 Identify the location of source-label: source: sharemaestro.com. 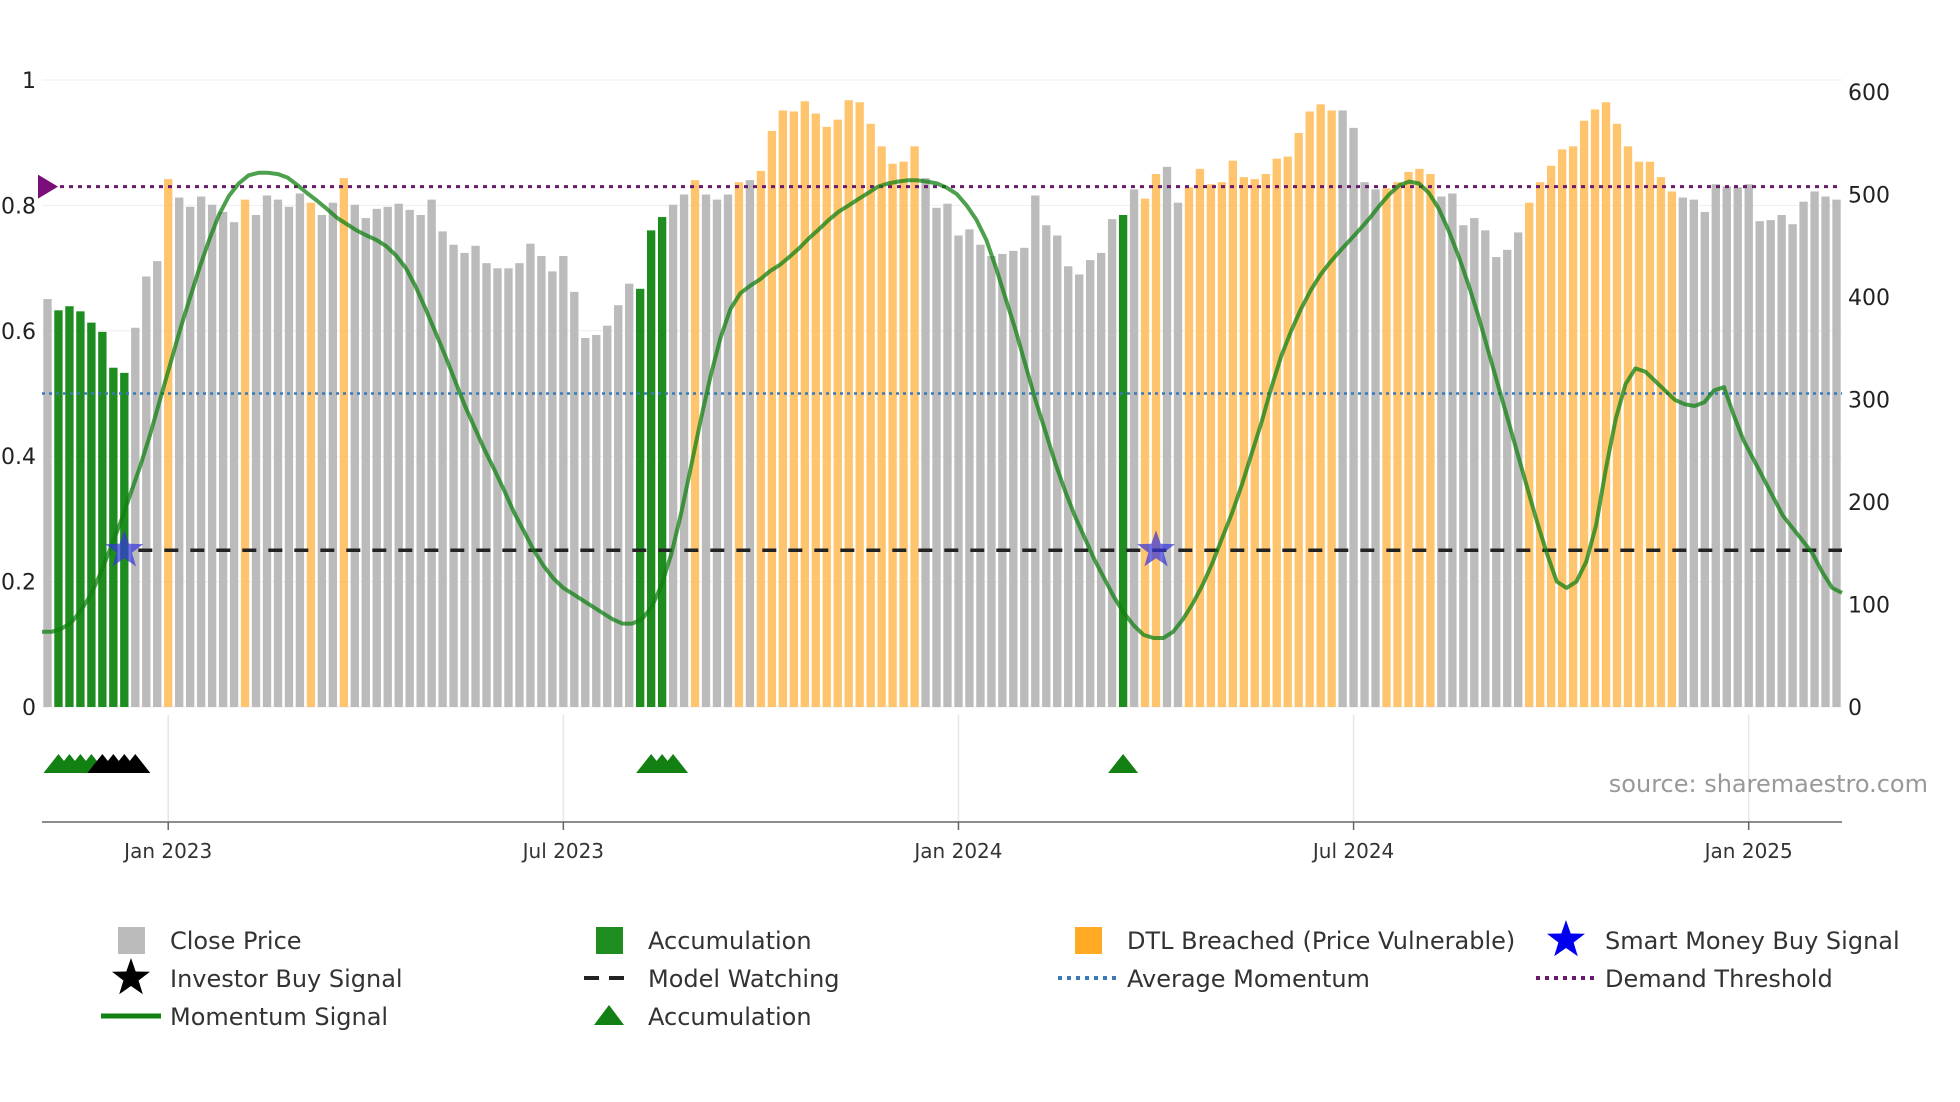
(1768, 784).